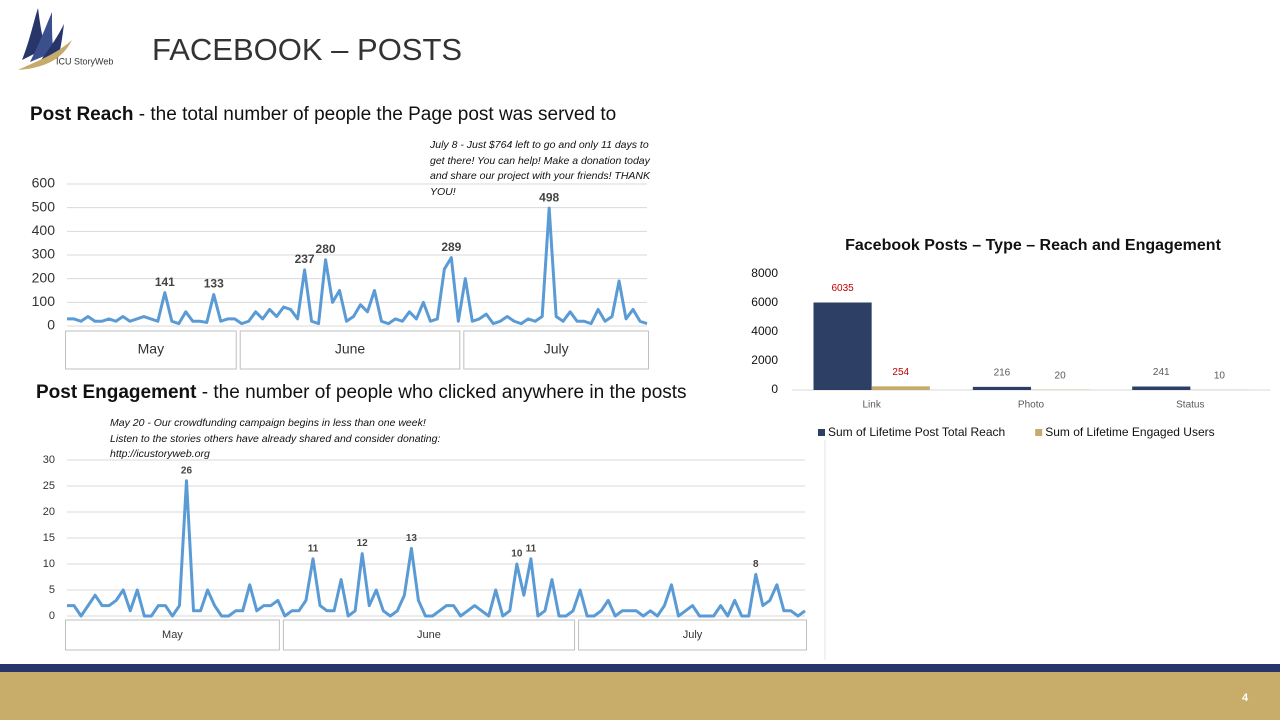 The image size is (1280, 720). What do you see at coordinates (363, 543) in the screenshot?
I see `data-label: 12` at bounding box center [363, 543].